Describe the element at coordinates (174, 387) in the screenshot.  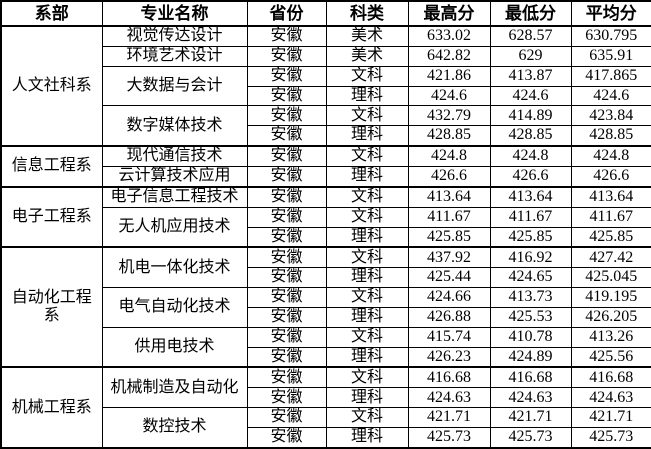
I see `major-cell: 机械制造及自动化` at that location.